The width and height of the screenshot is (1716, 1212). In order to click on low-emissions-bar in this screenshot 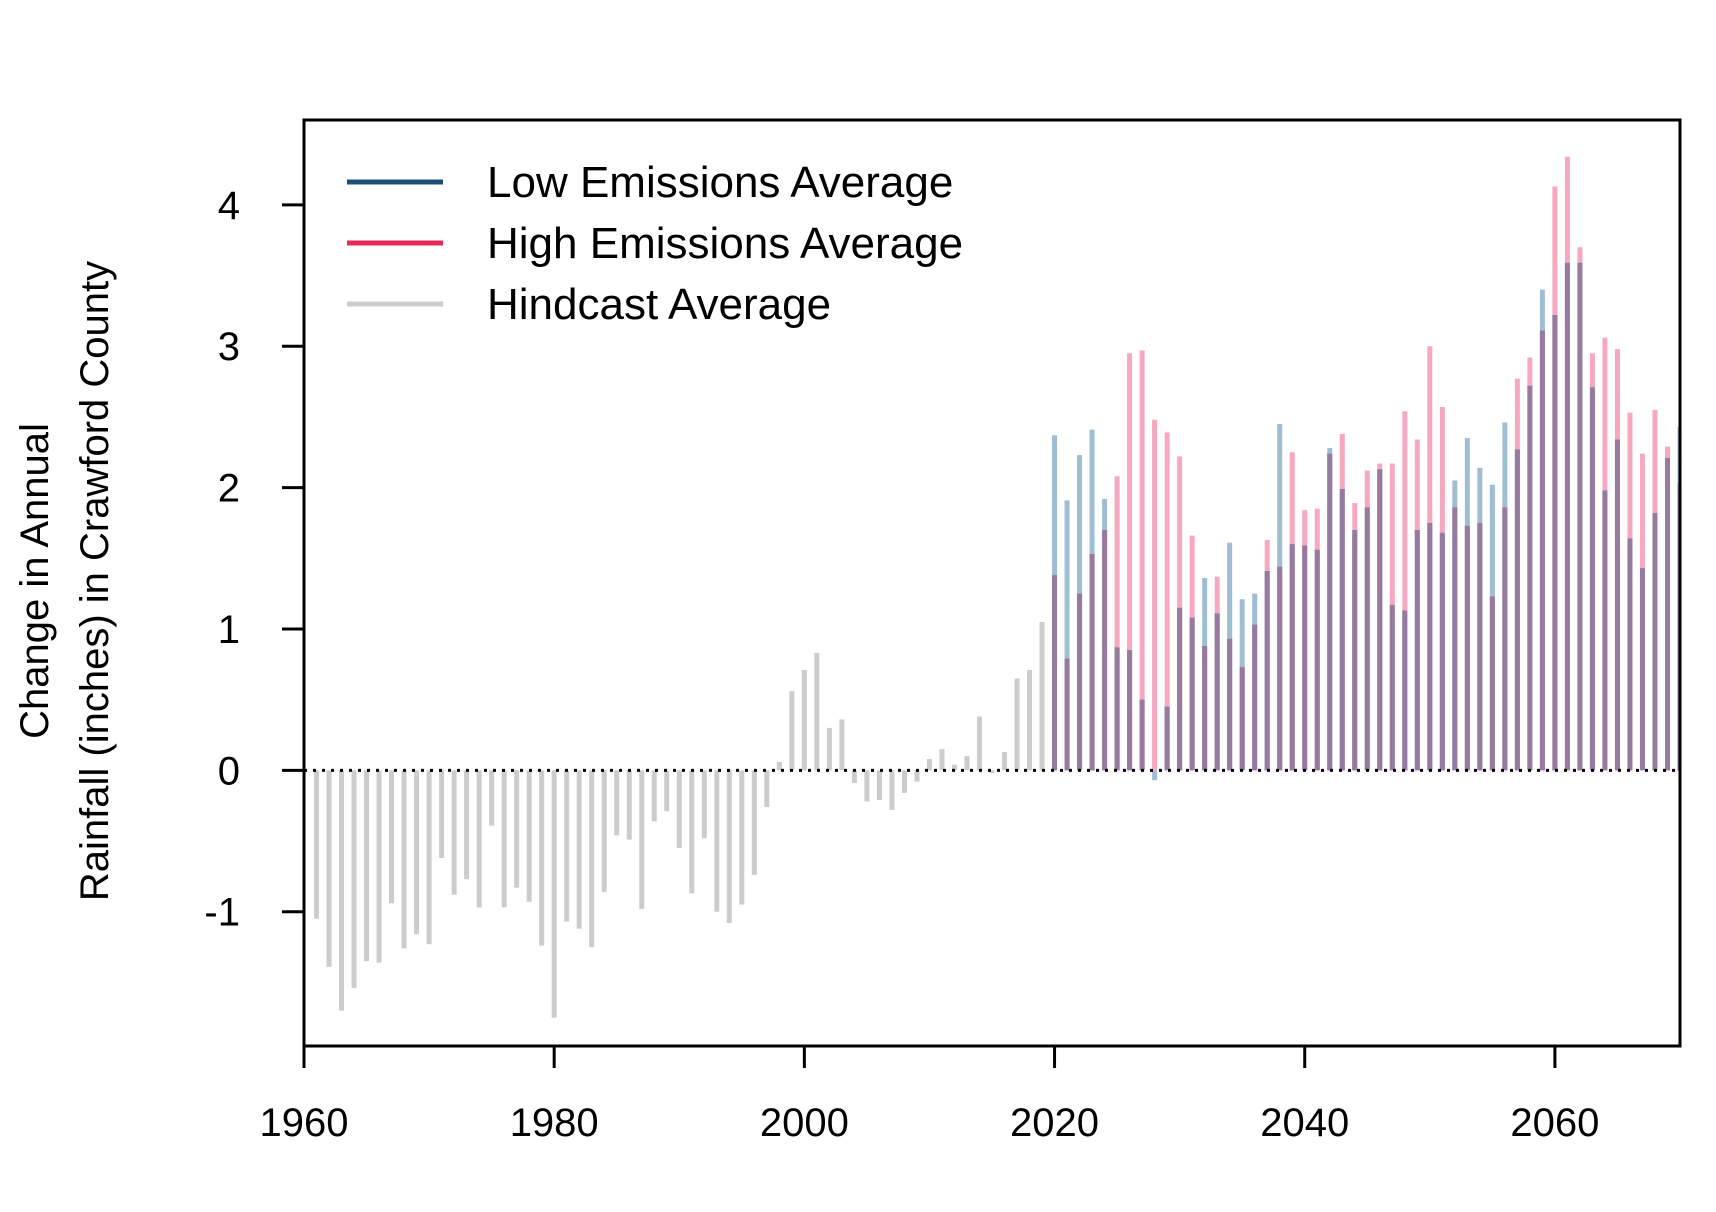, I will do `click(1067, 635)`.